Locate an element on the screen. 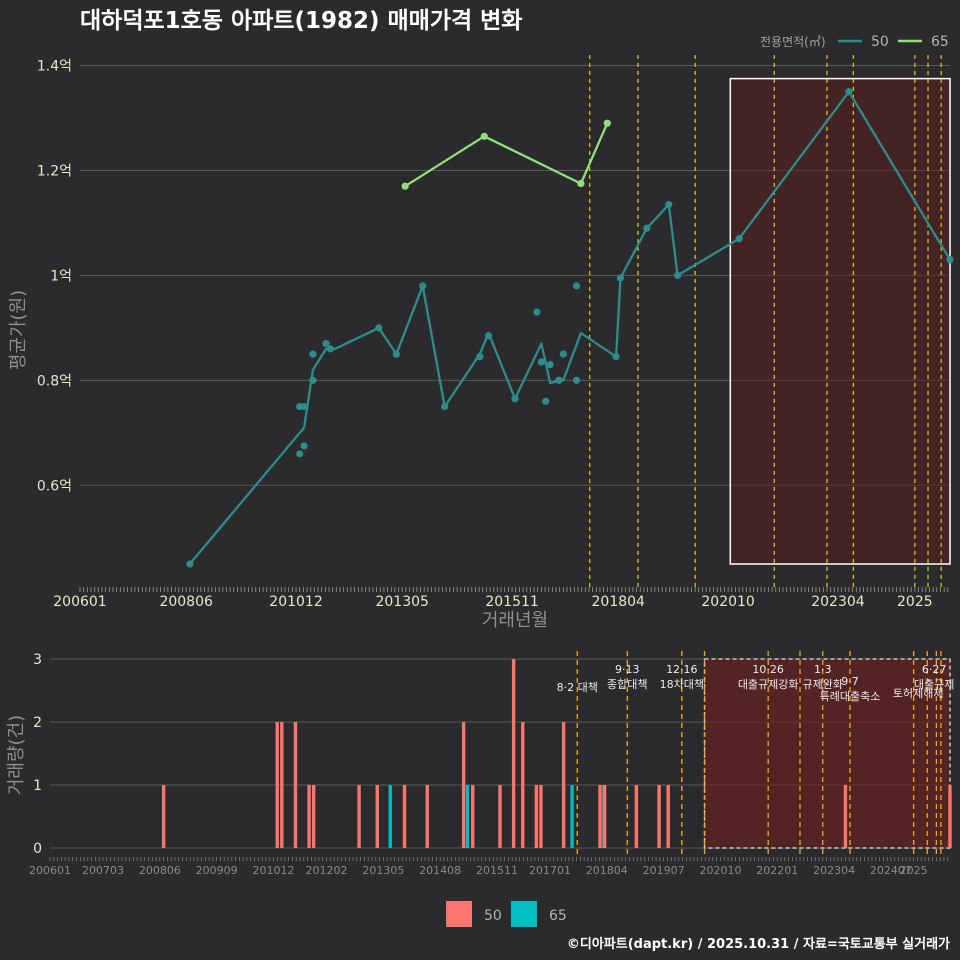 This screenshot has height=960, width=960. volume-highlight-region is located at coordinates (827, 753).